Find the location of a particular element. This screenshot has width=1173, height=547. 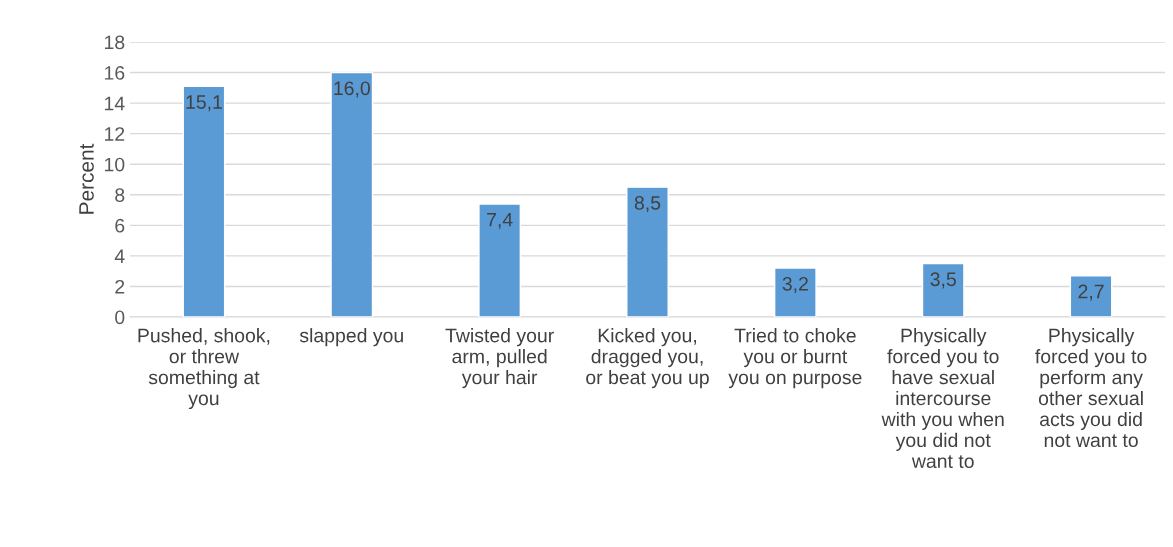

x-tick-label: Physically forced you to have sexual intercourse with you when you did not want to is located at coordinates (942, 398).